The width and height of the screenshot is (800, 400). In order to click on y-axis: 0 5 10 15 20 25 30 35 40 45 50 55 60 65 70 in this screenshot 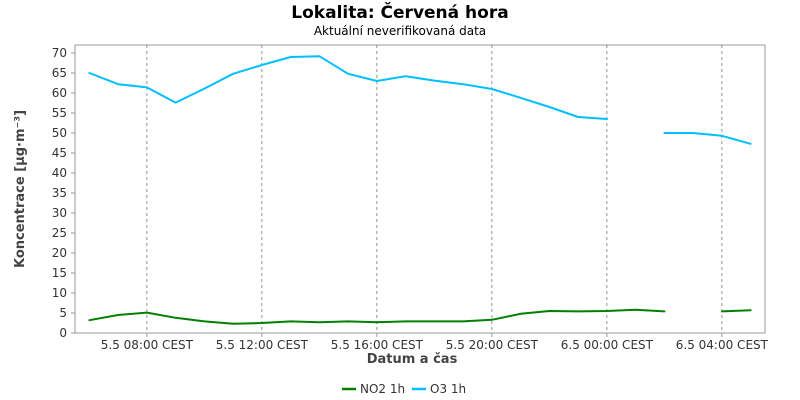, I will do `click(63, 193)`.